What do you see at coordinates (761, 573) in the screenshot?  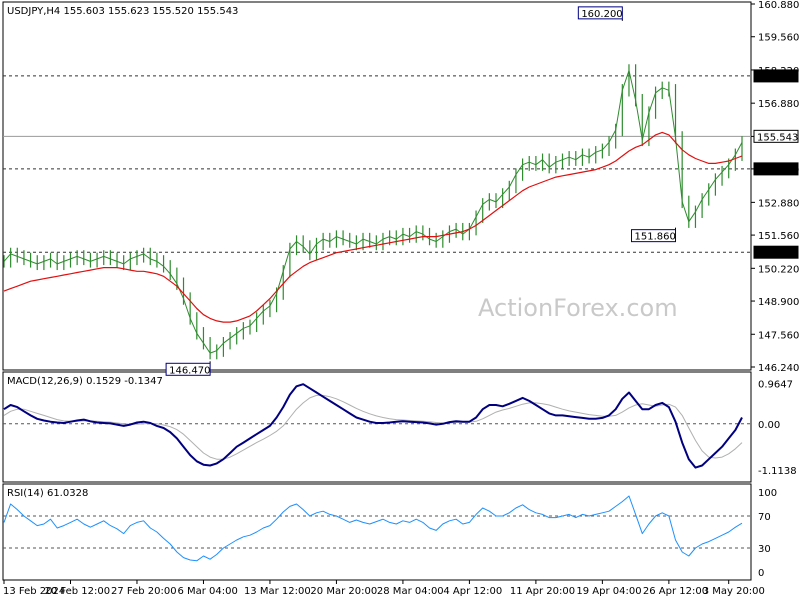 I see `rsi-y-tick-label: 0` at bounding box center [761, 573].